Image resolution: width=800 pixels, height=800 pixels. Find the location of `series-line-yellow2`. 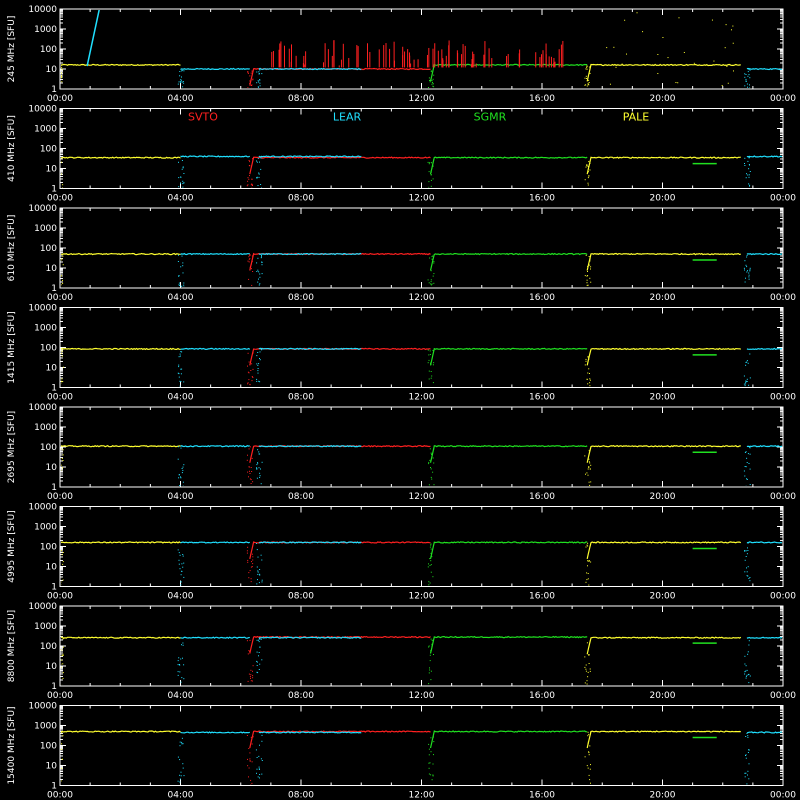

series-line-yellow2 is located at coordinates (663, 72).